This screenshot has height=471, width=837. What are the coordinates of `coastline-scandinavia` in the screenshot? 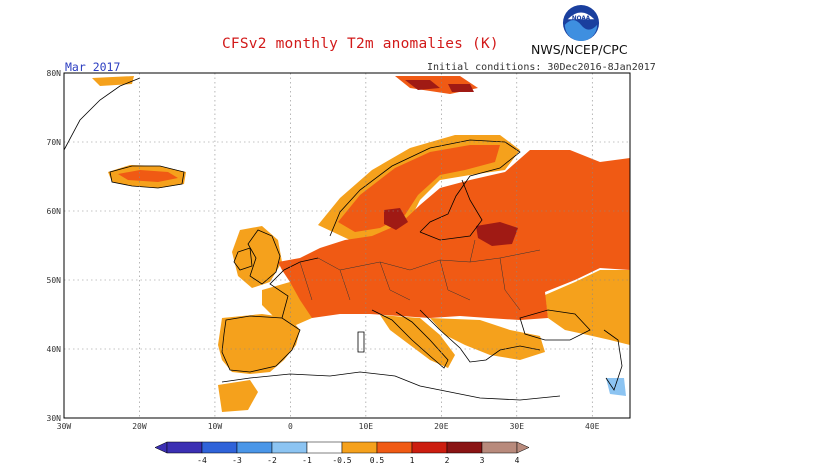 It's located at (425, 188).